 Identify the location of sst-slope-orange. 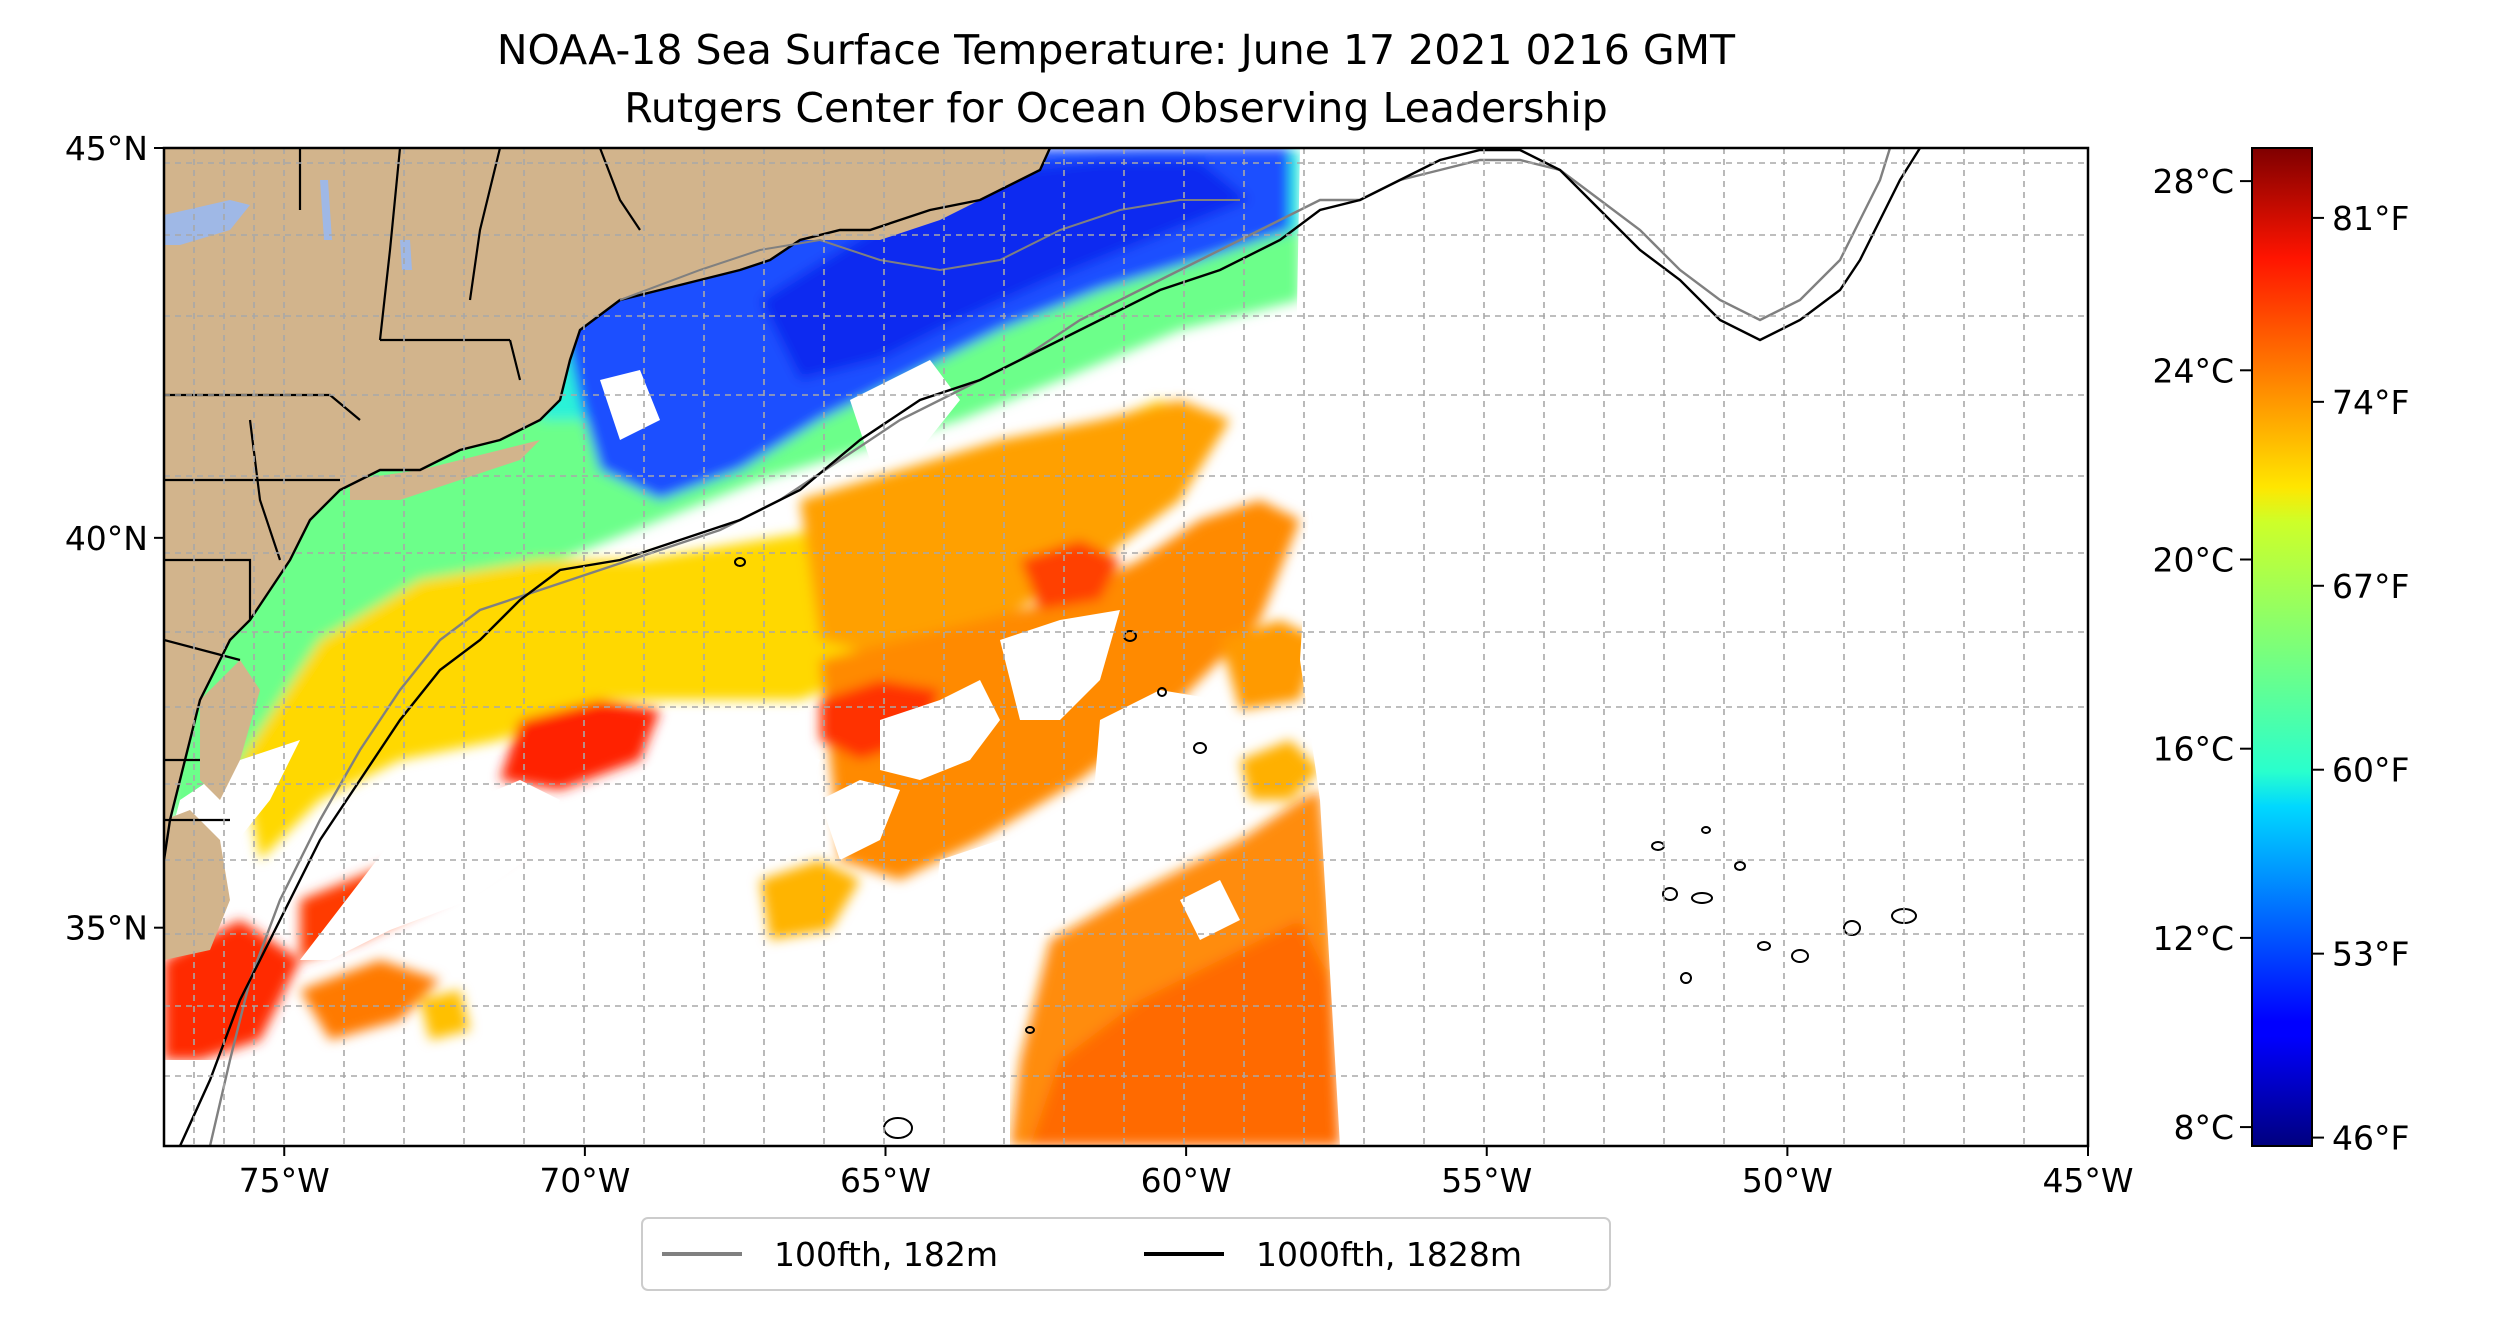
(1015, 530).